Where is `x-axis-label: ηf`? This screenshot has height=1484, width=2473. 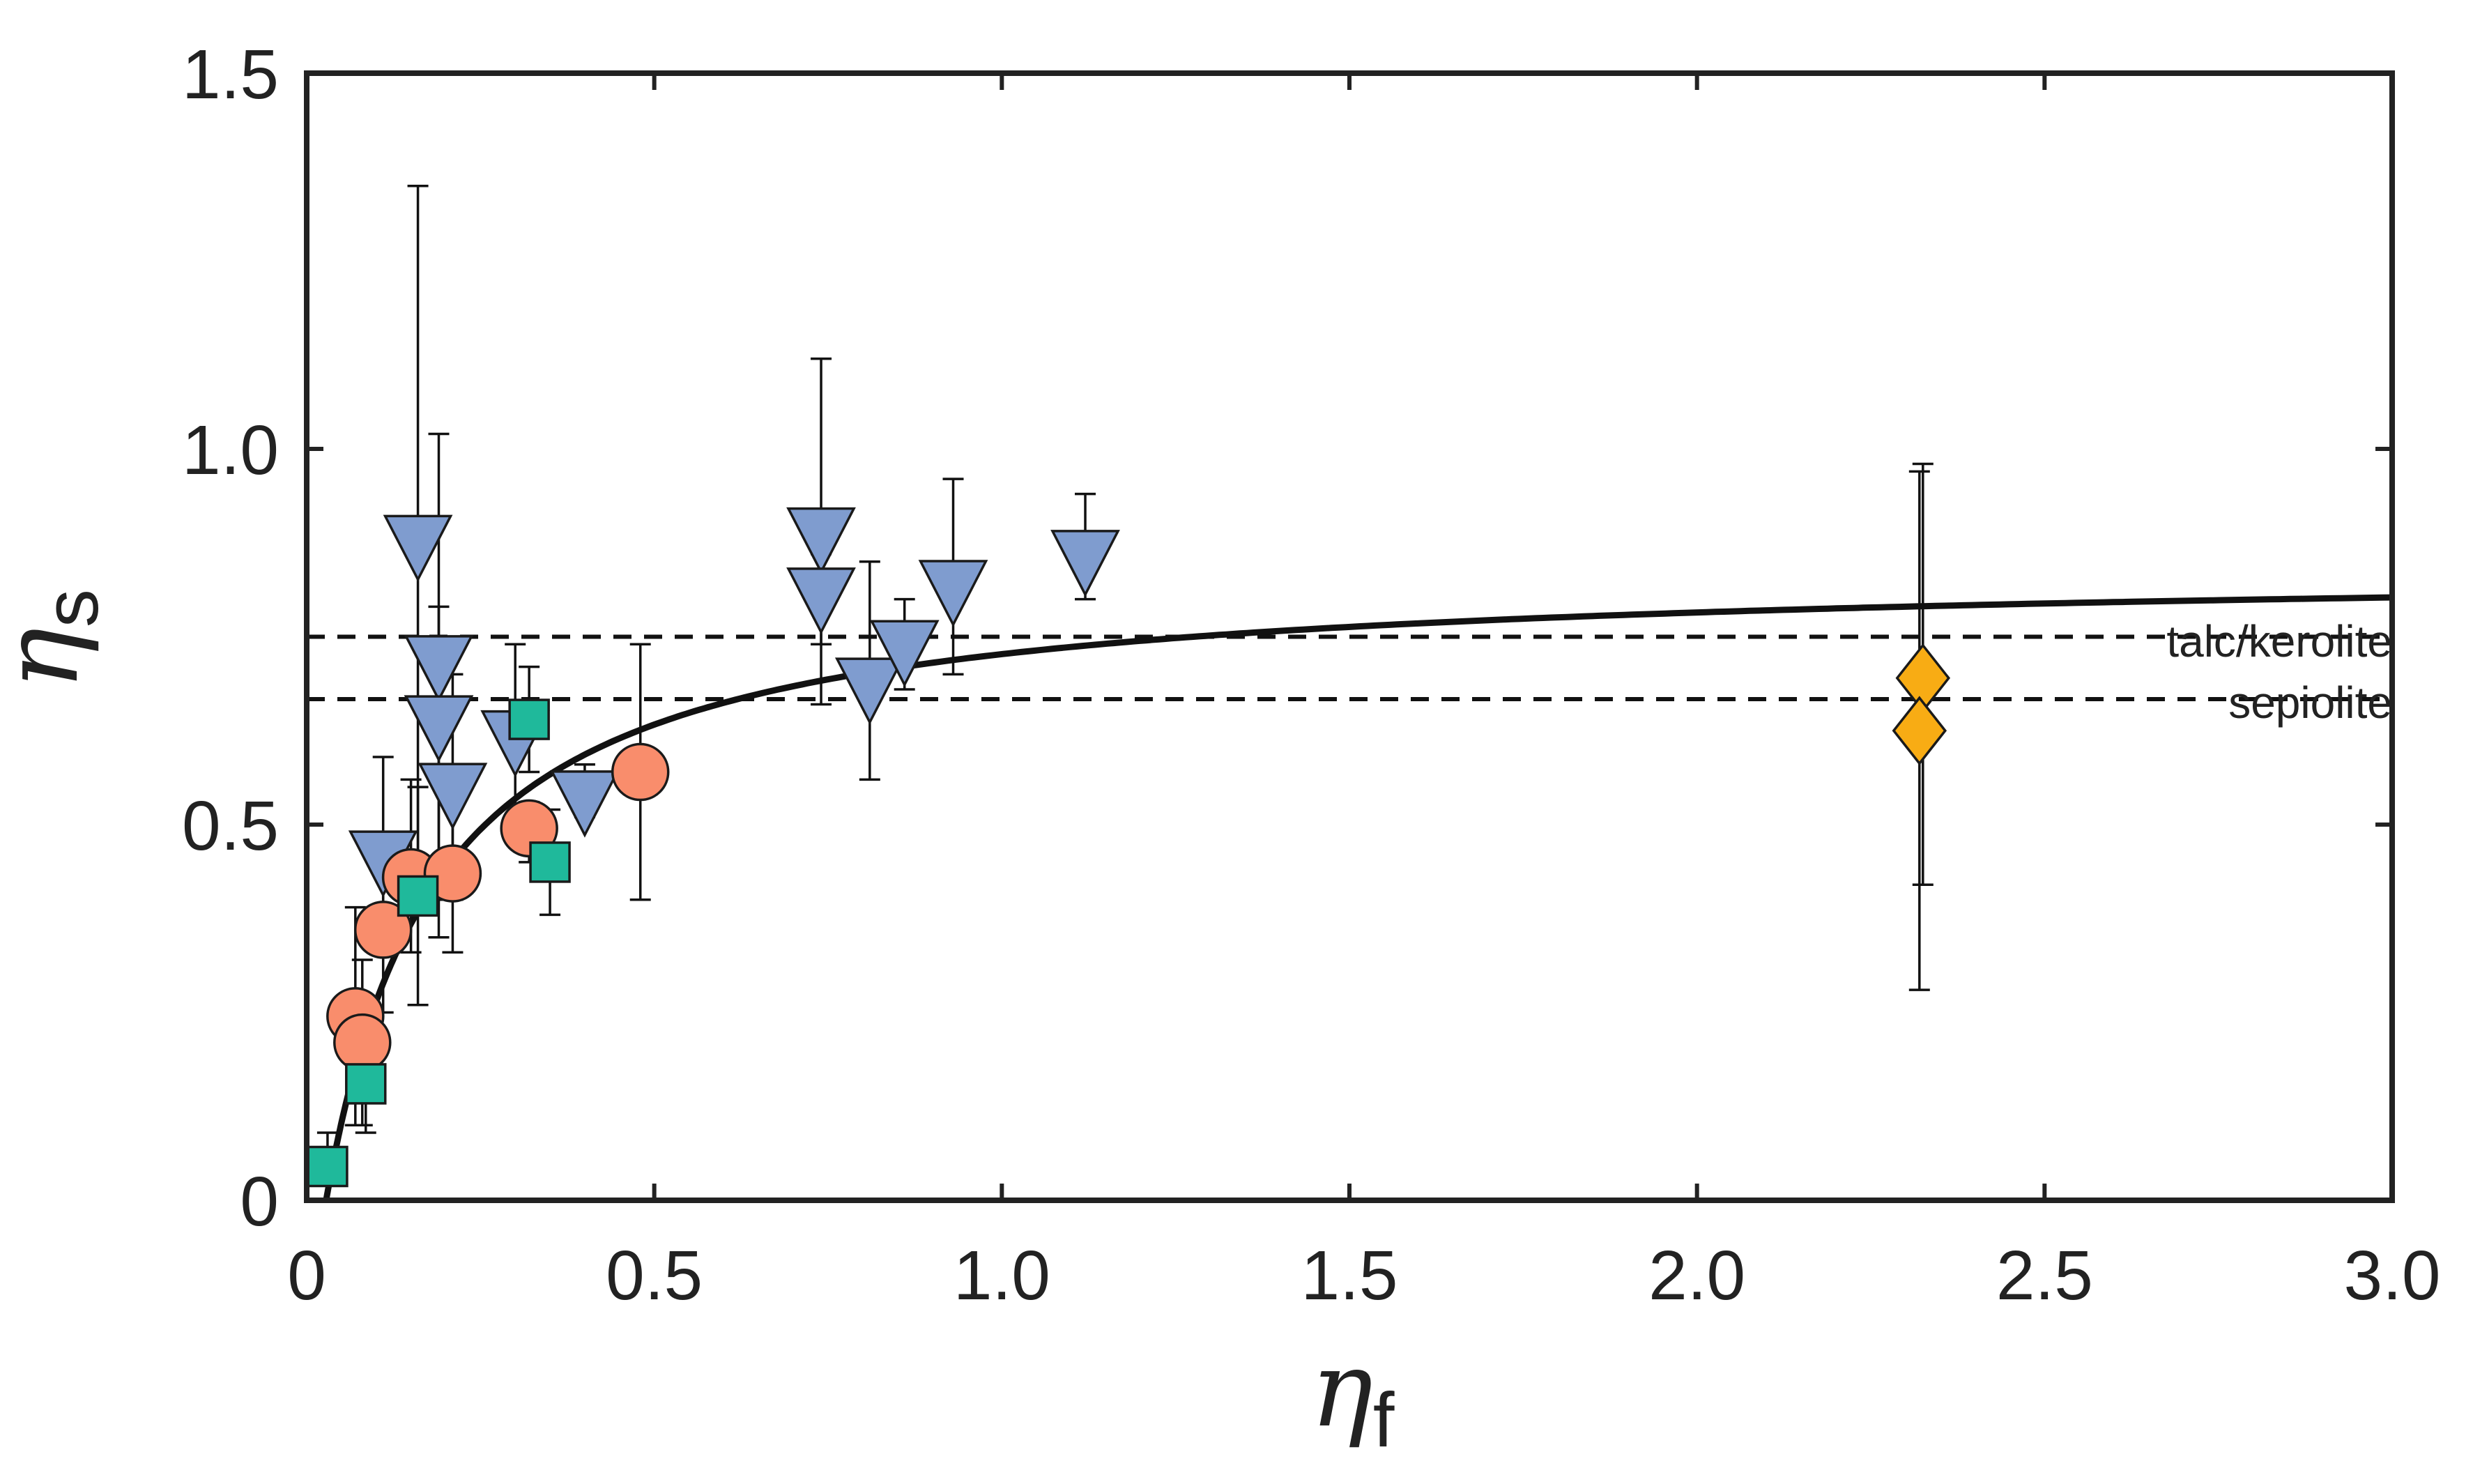 x-axis-label: ηf is located at coordinates (1352, 1396).